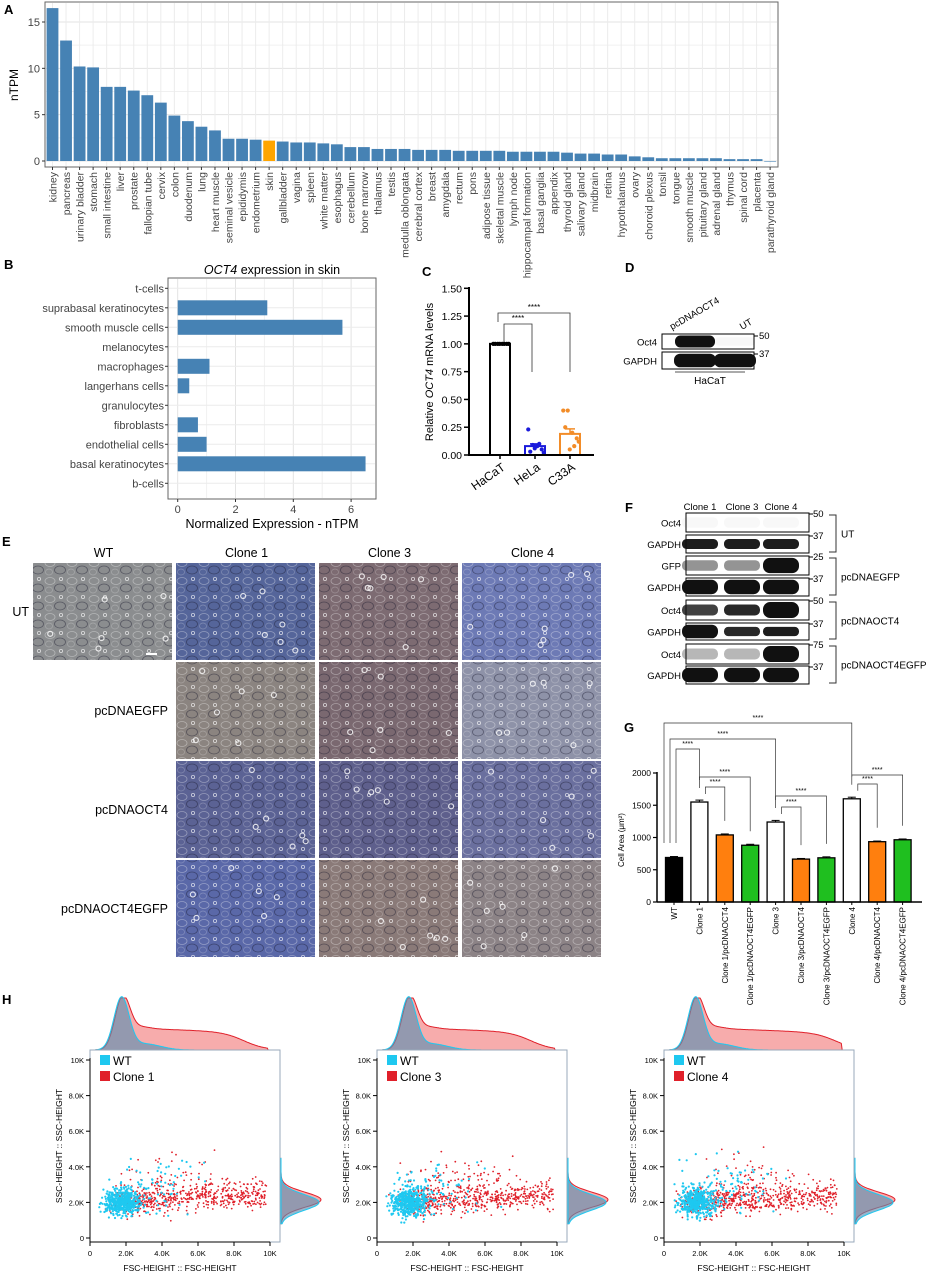 The width and height of the screenshot is (927, 1280). What do you see at coordinates (644, 870) in the screenshot?
I see `y-tick-label: 500` at bounding box center [644, 870].